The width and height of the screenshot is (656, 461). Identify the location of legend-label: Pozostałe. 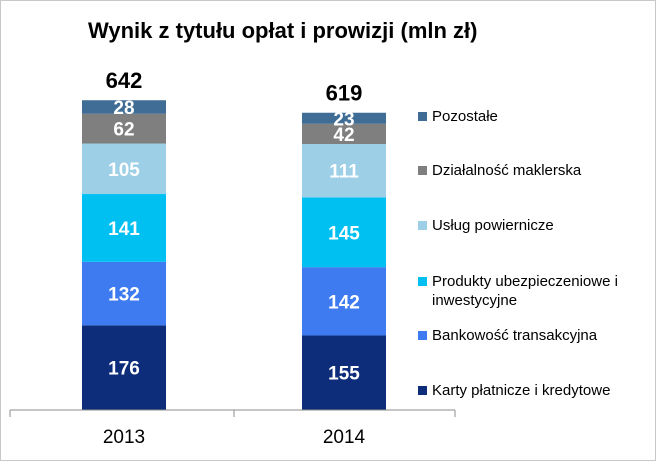
(465, 116).